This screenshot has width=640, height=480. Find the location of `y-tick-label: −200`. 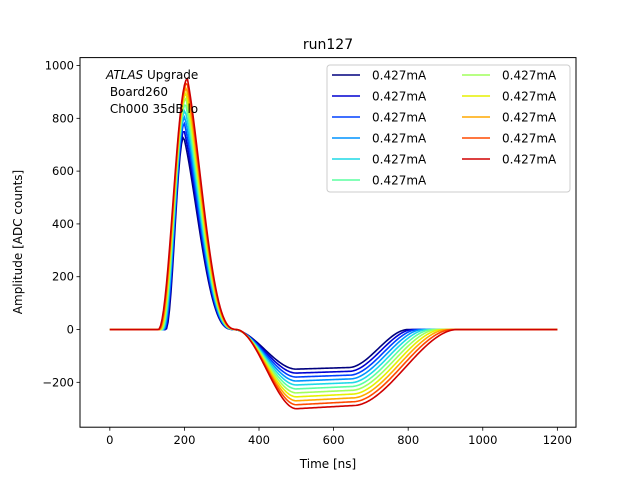

y-tick-label: −200 is located at coordinates (58, 382).